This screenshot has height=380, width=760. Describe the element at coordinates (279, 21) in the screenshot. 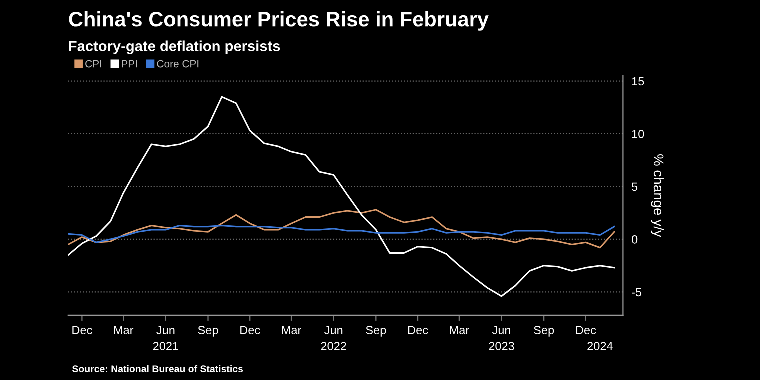

I see `chart-title: China's Consumer Prices Rise in February` at that location.